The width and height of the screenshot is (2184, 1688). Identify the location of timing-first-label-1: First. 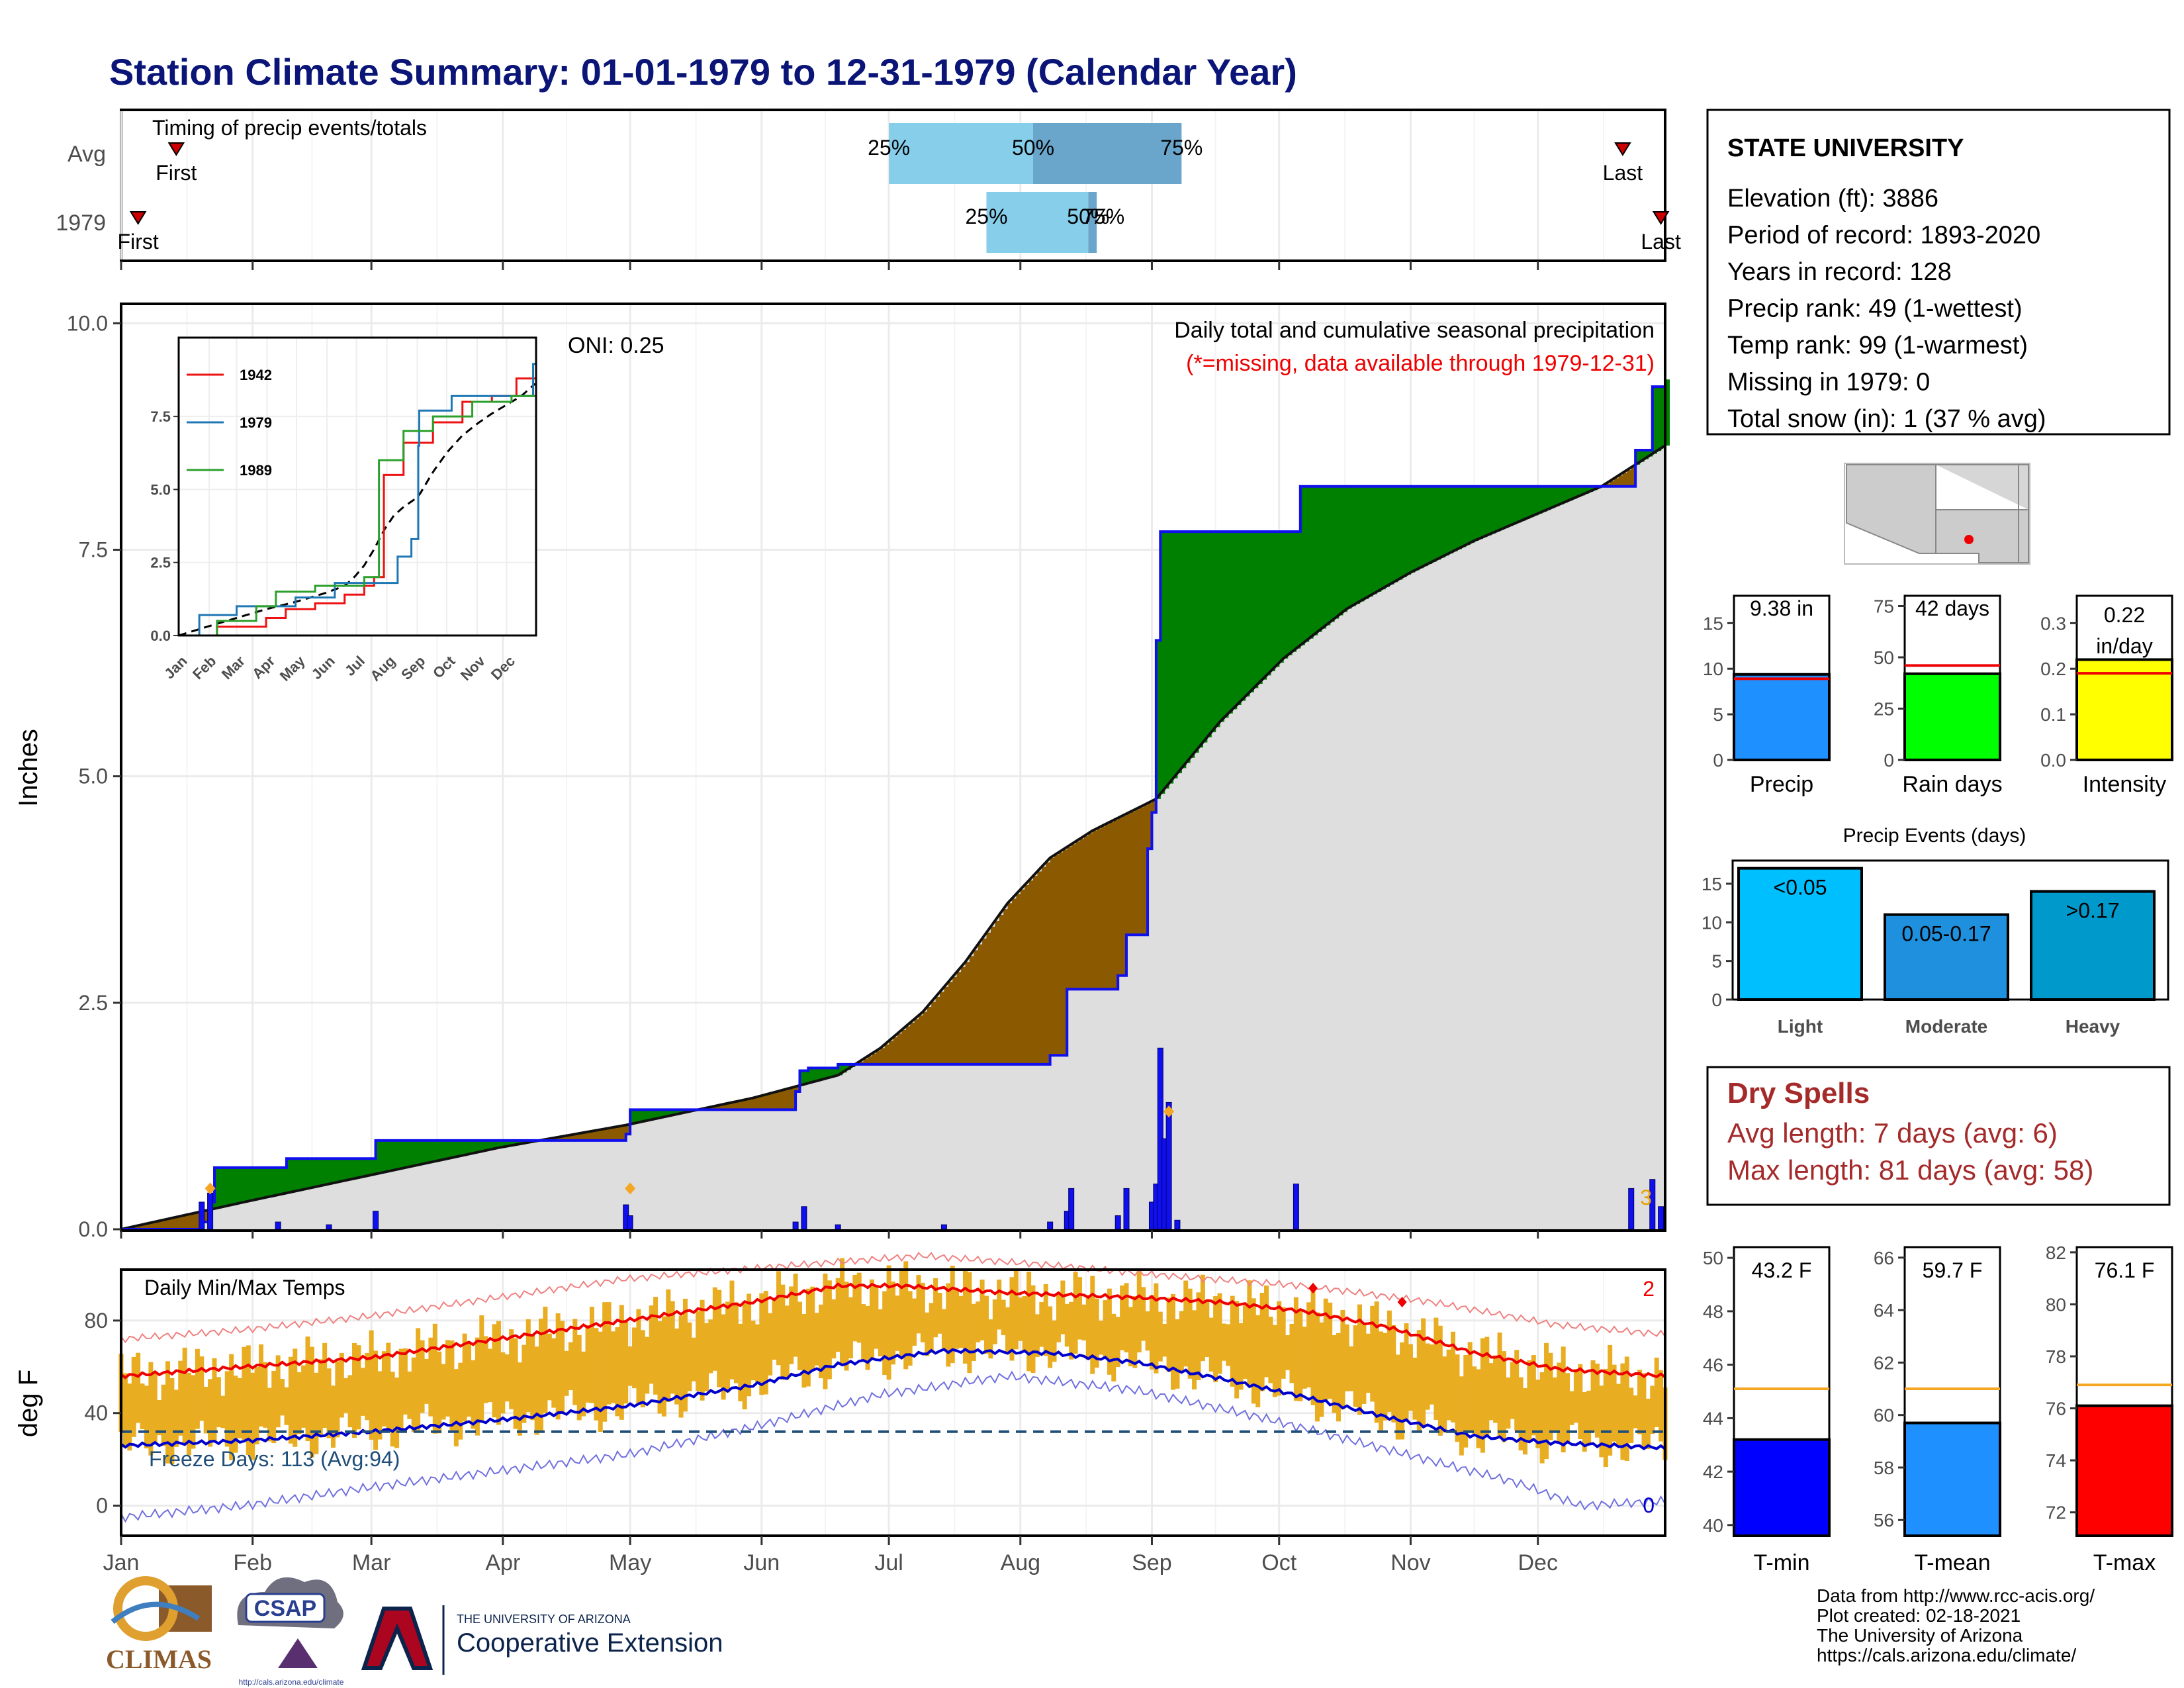
(138, 242).